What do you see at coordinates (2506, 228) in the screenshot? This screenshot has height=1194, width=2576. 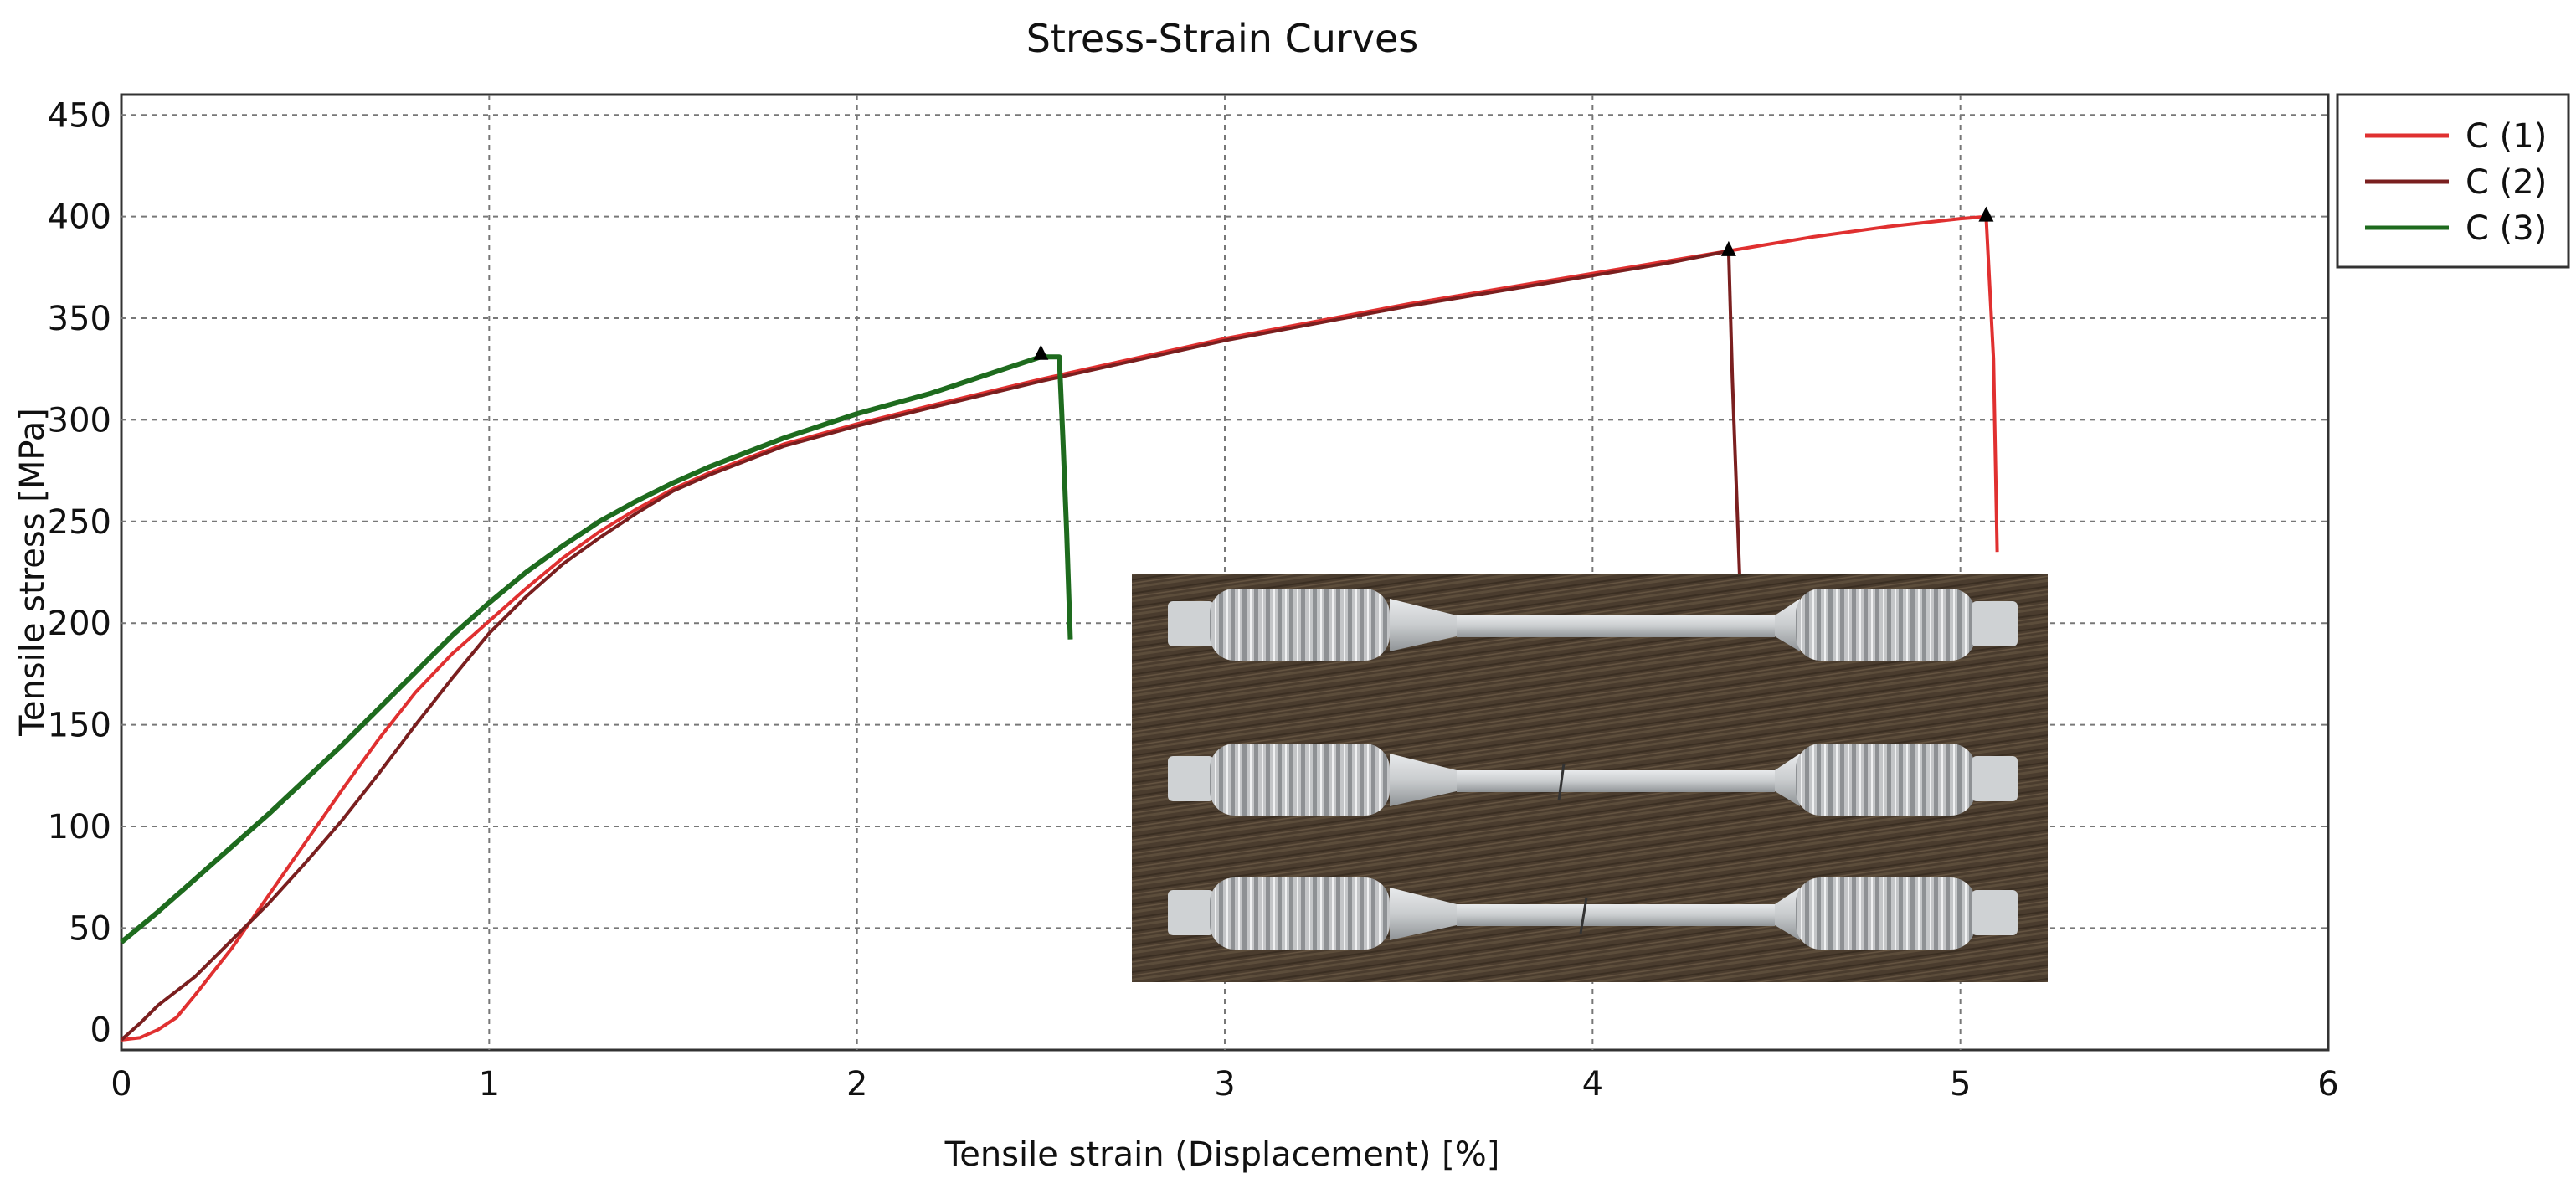 I see `legend-label-c3: C (3)` at bounding box center [2506, 228].